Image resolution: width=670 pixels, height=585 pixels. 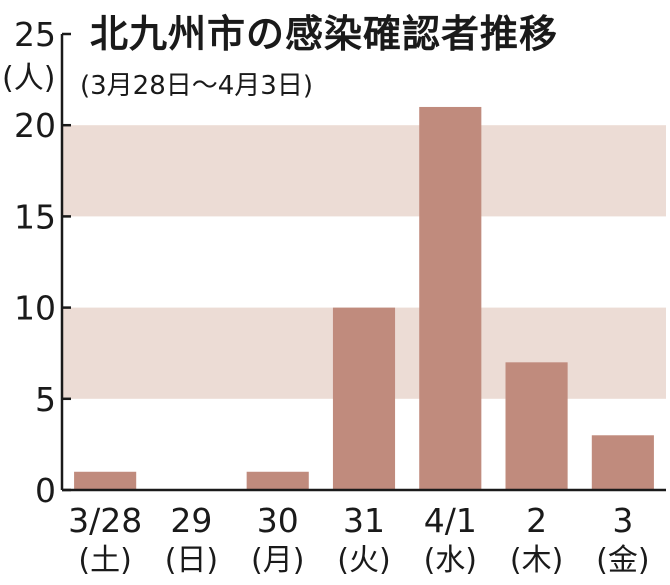 I want to click on chart-title: 北九州市の感染確認者推移, so click(x=324, y=34).